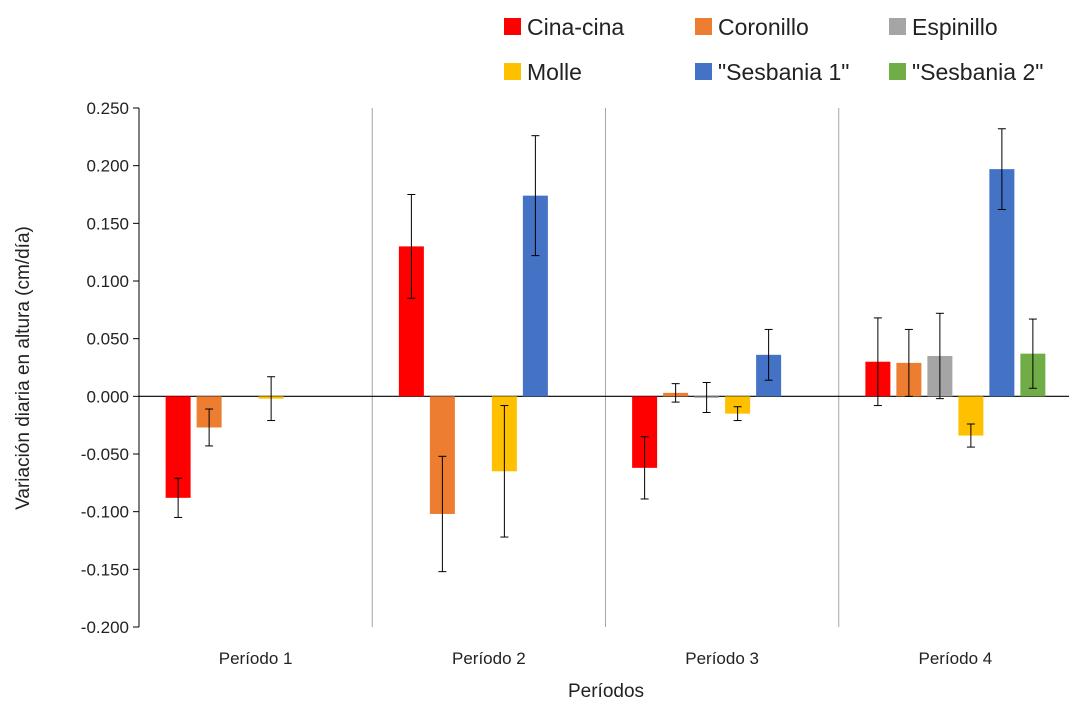 The image size is (1069, 702). What do you see at coordinates (105, 454) in the screenshot?
I see `y-tick-label: -0.050` at bounding box center [105, 454].